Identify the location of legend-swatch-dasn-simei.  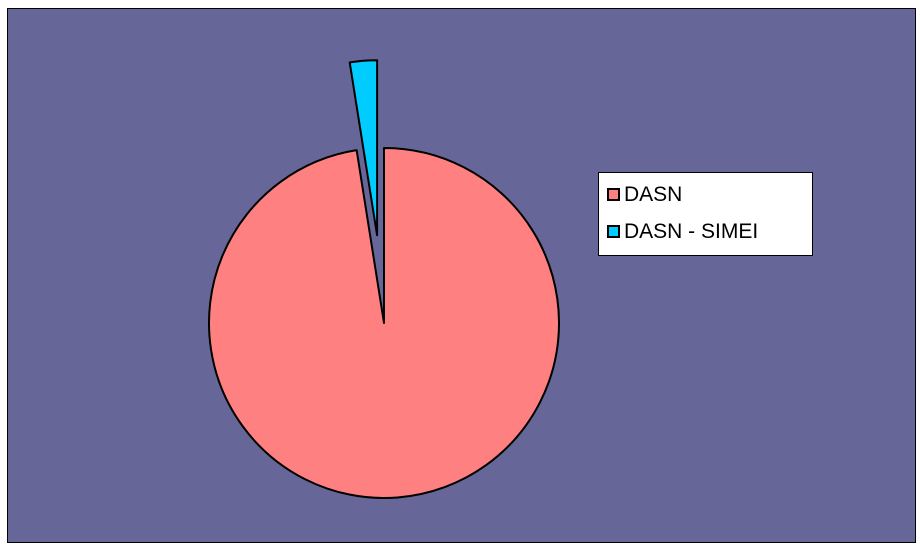
(613, 231).